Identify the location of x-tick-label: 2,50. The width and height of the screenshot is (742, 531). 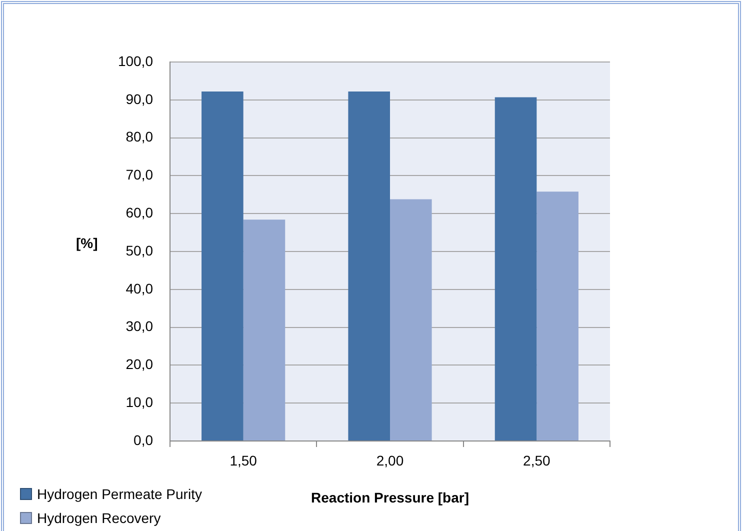
(537, 460).